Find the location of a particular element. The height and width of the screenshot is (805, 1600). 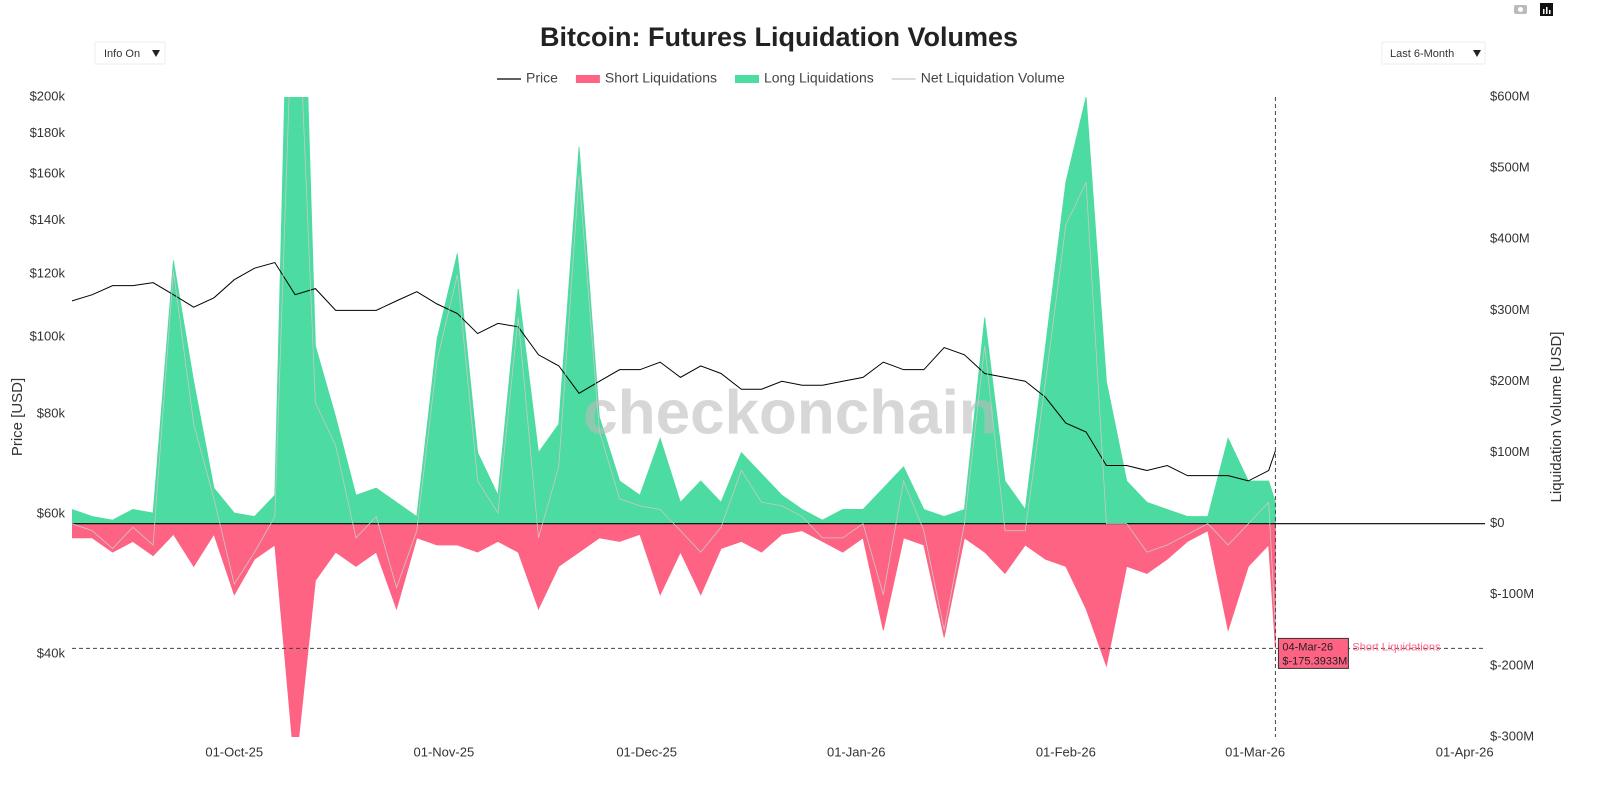

x-tick-label: 01-Oct-25 is located at coordinates (234, 751).